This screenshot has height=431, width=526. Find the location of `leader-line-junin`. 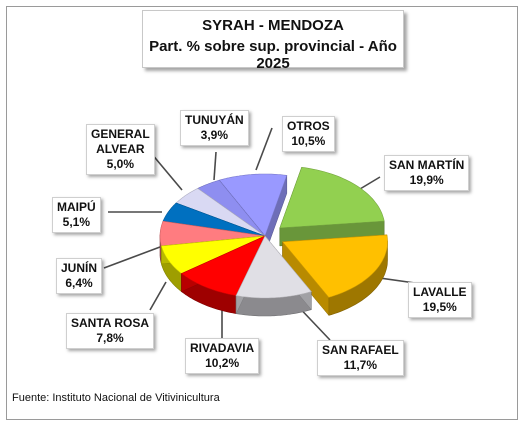

leader-line-junin is located at coordinates (136, 256).